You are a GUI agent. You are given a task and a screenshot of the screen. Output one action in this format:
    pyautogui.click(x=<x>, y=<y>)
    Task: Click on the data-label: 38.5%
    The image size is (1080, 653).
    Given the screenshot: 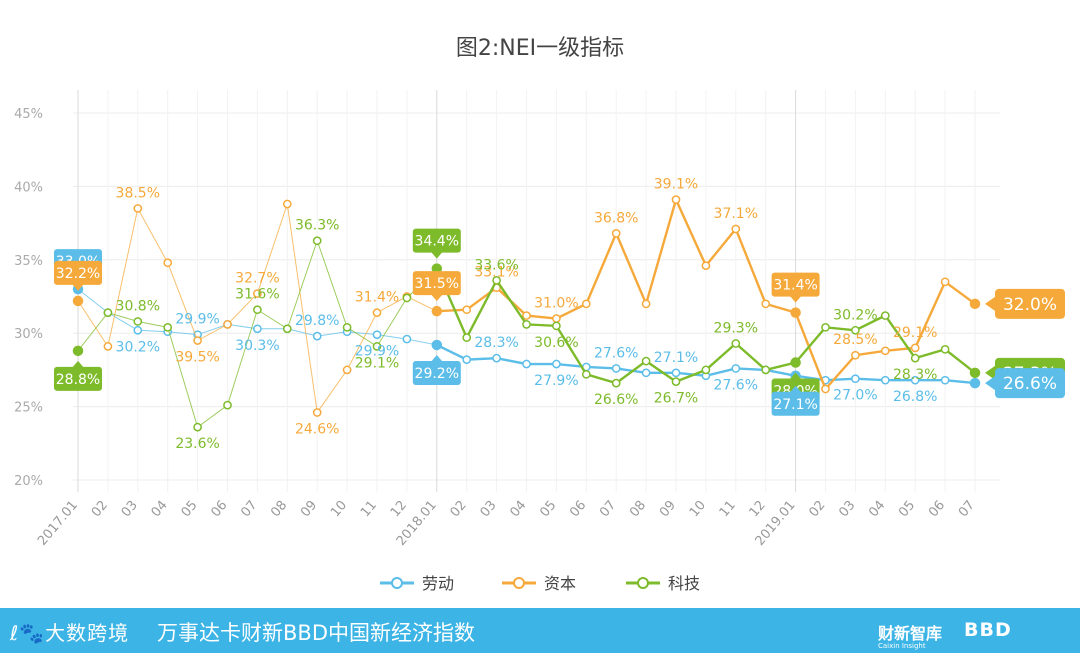 What is the action you would take?
    pyautogui.click(x=138, y=193)
    